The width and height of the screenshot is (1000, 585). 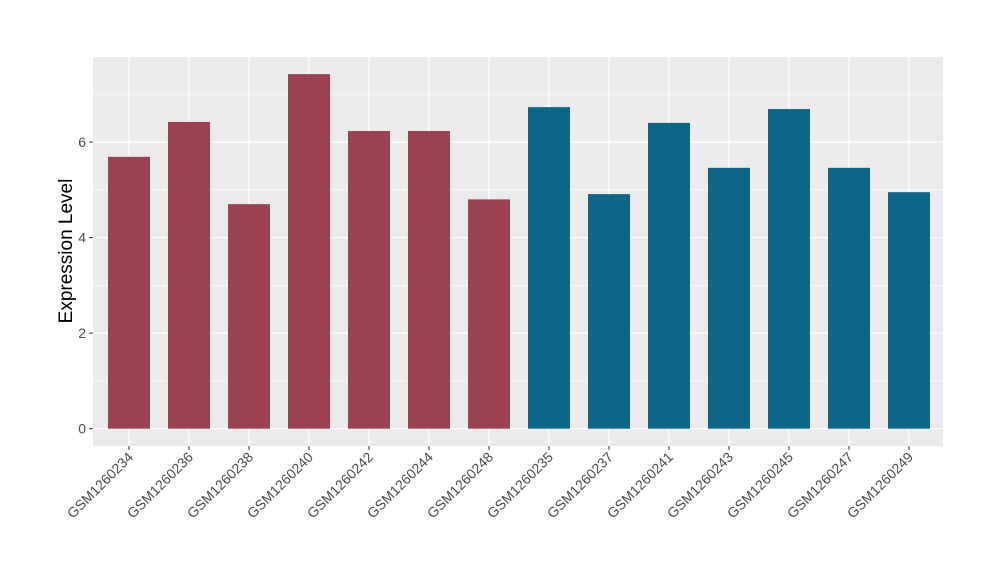 What do you see at coordinates (729, 298) in the screenshot?
I see `bar-GSM1260243` at bounding box center [729, 298].